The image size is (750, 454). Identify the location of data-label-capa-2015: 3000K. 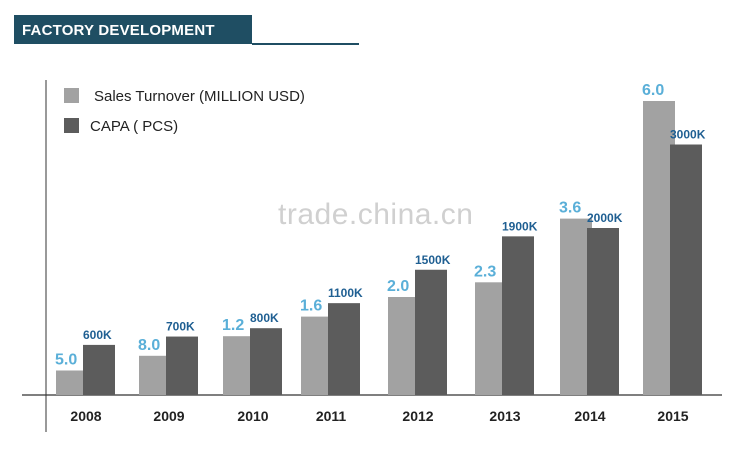
(688, 135).